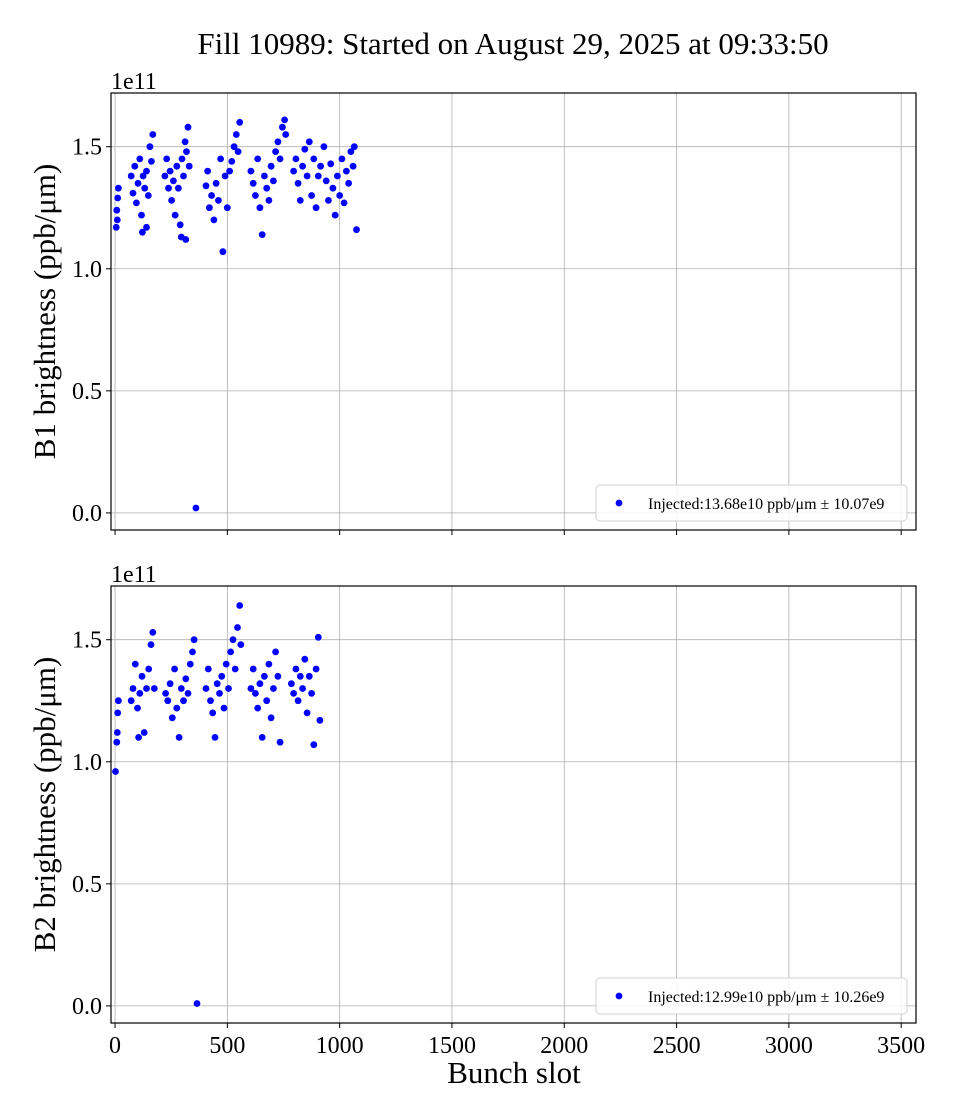 This screenshot has height=1120, width=960. What do you see at coordinates (134, 575) in the screenshot?
I see `offset-label: 1e11` at bounding box center [134, 575].